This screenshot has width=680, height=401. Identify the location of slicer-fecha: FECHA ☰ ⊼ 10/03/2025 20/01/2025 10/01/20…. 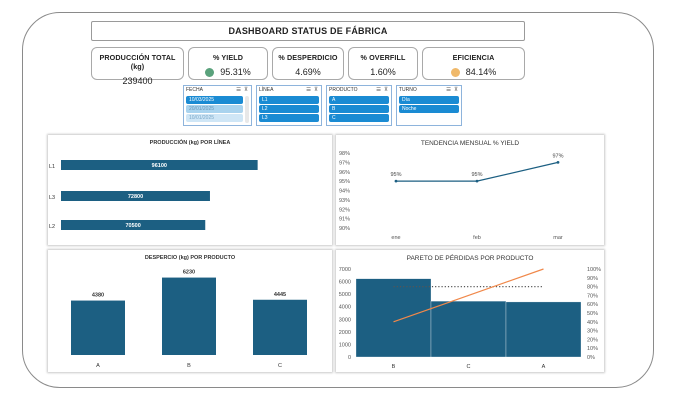
(217, 105).